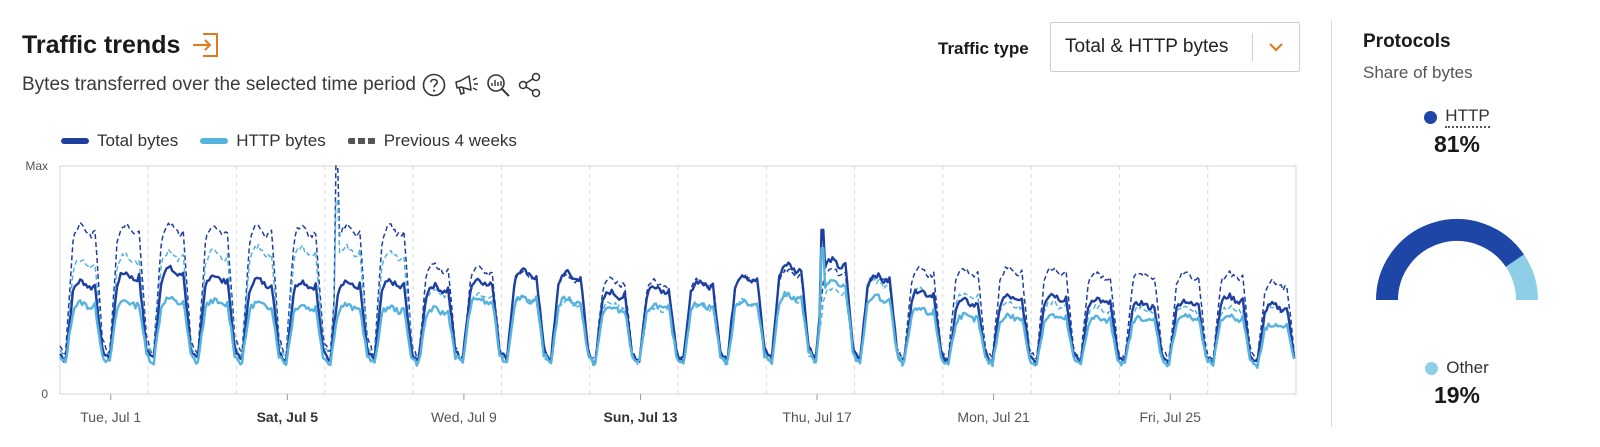 The width and height of the screenshot is (1600, 447). I want to click on protocol-other: Other 19%, so click(1457, 383).